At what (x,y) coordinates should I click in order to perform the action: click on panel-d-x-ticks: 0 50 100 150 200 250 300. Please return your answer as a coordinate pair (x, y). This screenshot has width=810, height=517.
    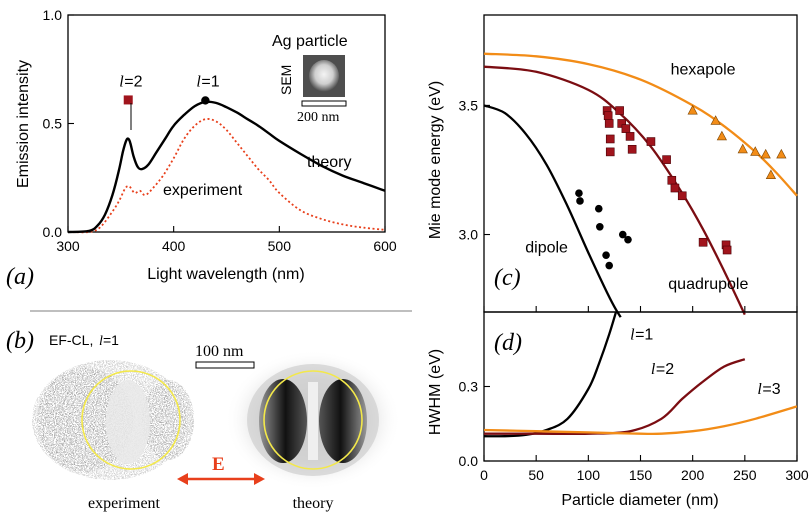
    Looking at the image, I should click on (644, 469).